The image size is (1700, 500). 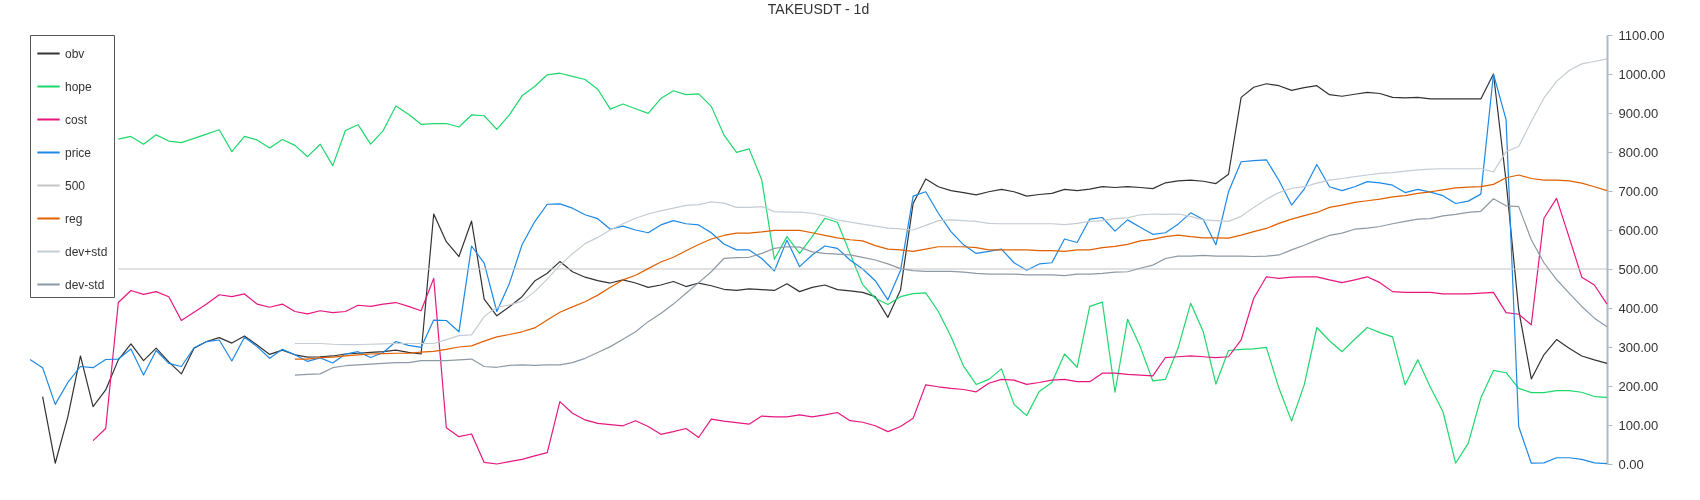 I want to click on y-tick-label: 100.00, so click(x=1638, y=425).